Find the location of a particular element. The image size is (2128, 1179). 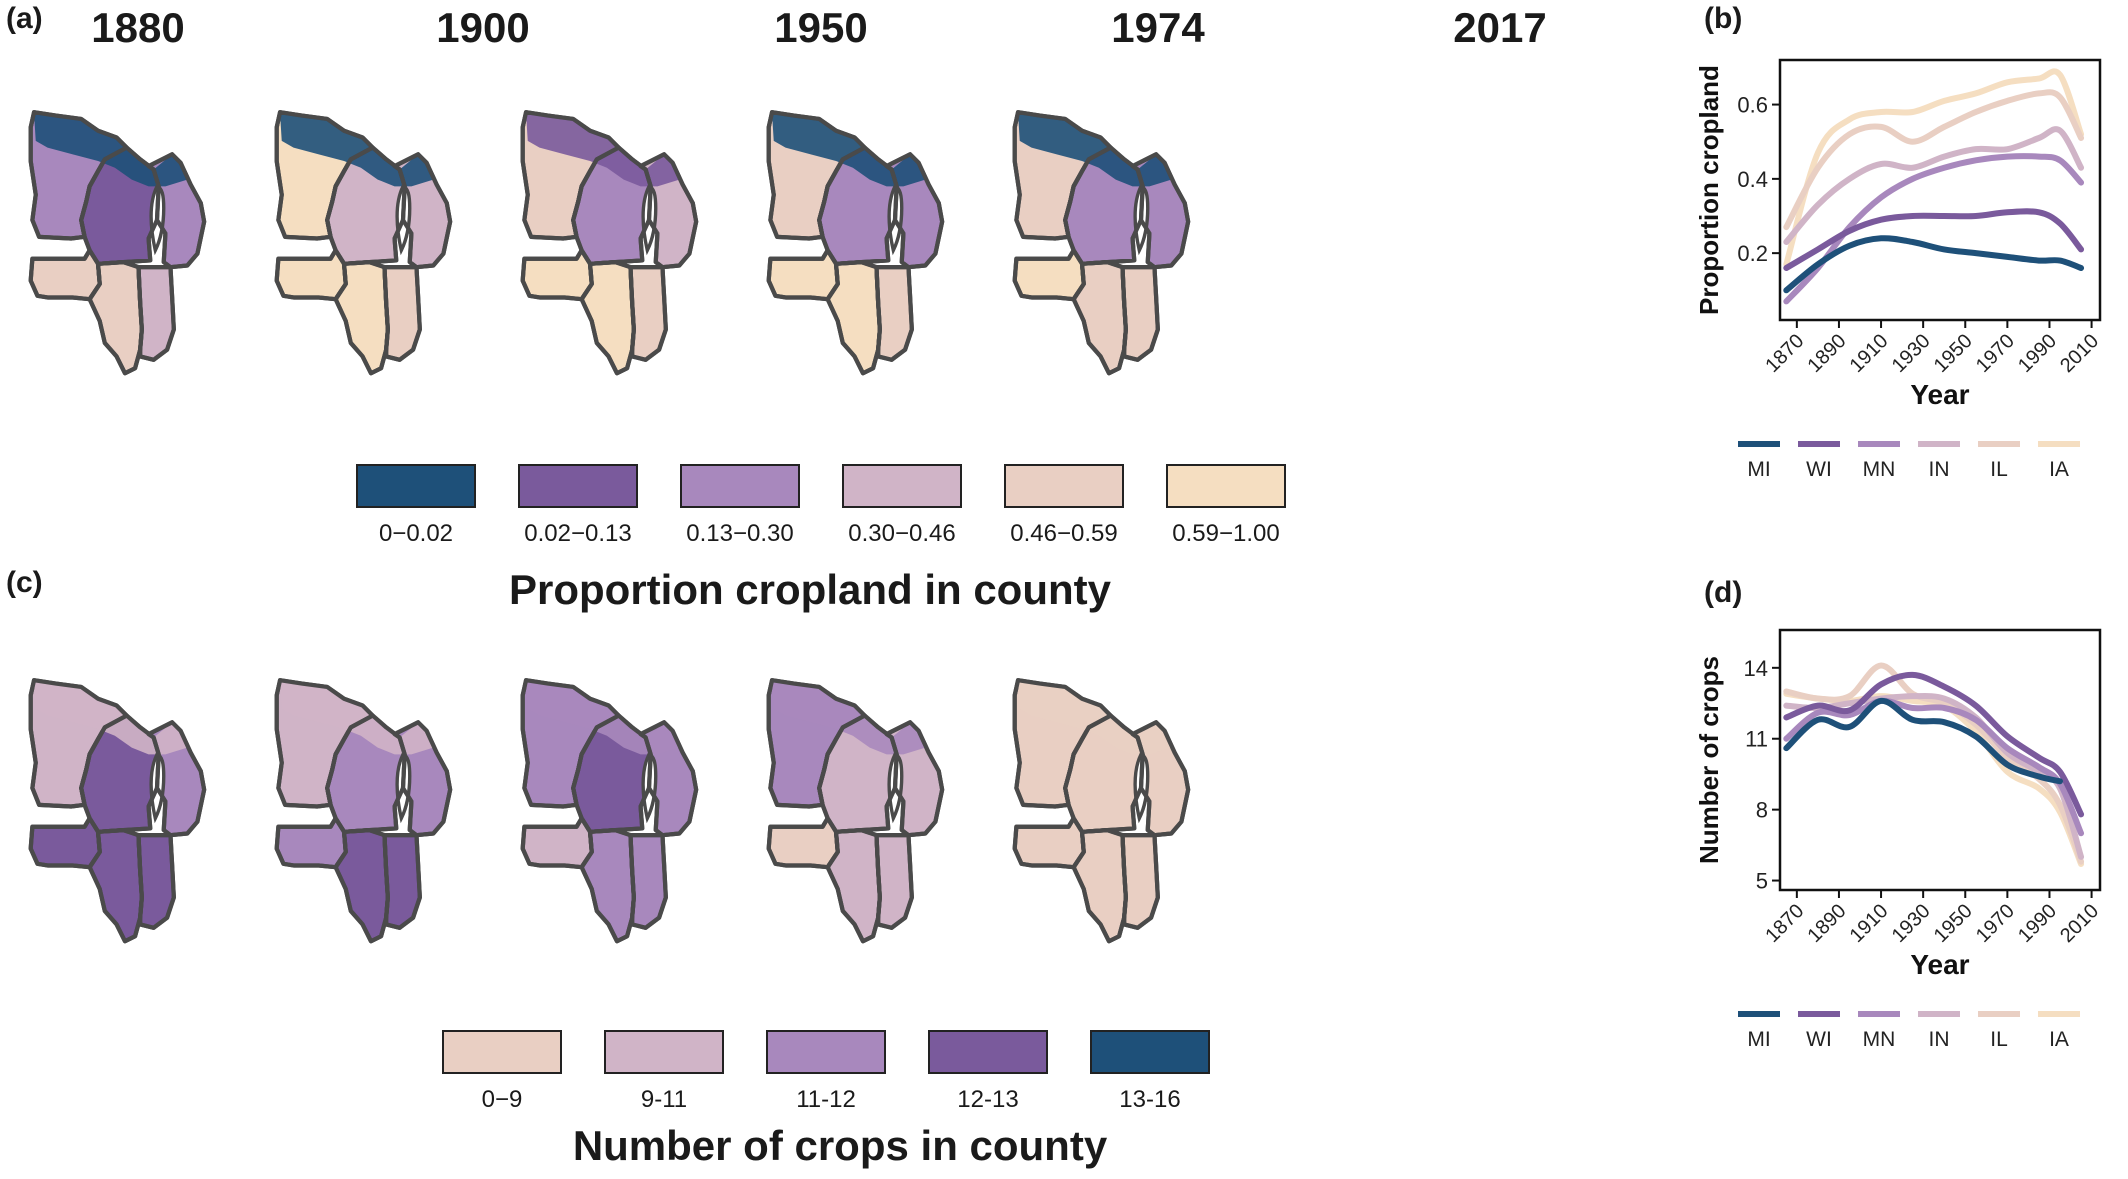

state-map-bottom-2017 is located at coordinates (1101, 811).